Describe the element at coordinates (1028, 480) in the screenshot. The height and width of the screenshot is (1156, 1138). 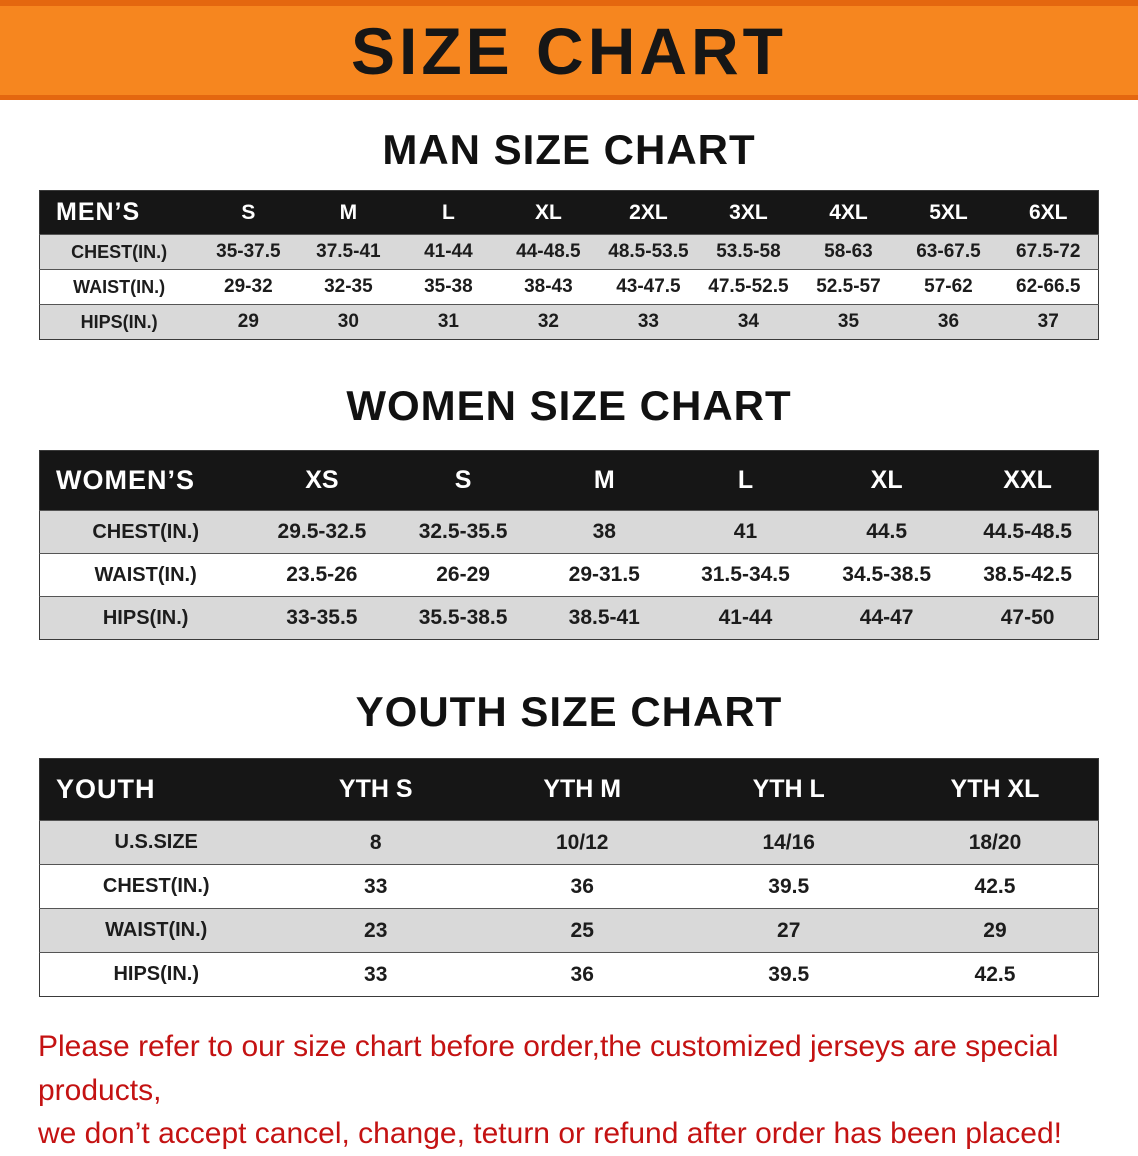
I see `size-header-cell: XXL` at that location.